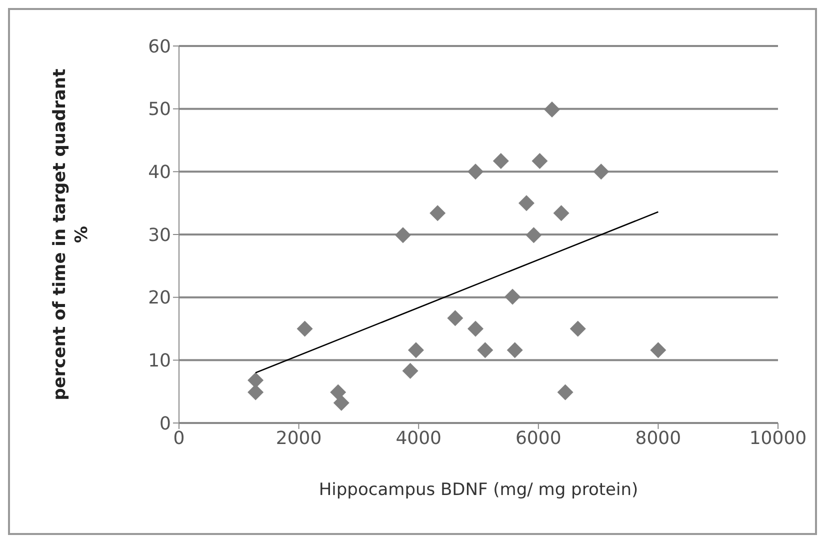  Describe the element at coordinates (419, 438) in the screenshot. I see `x-tick-label: 4000` at that location.